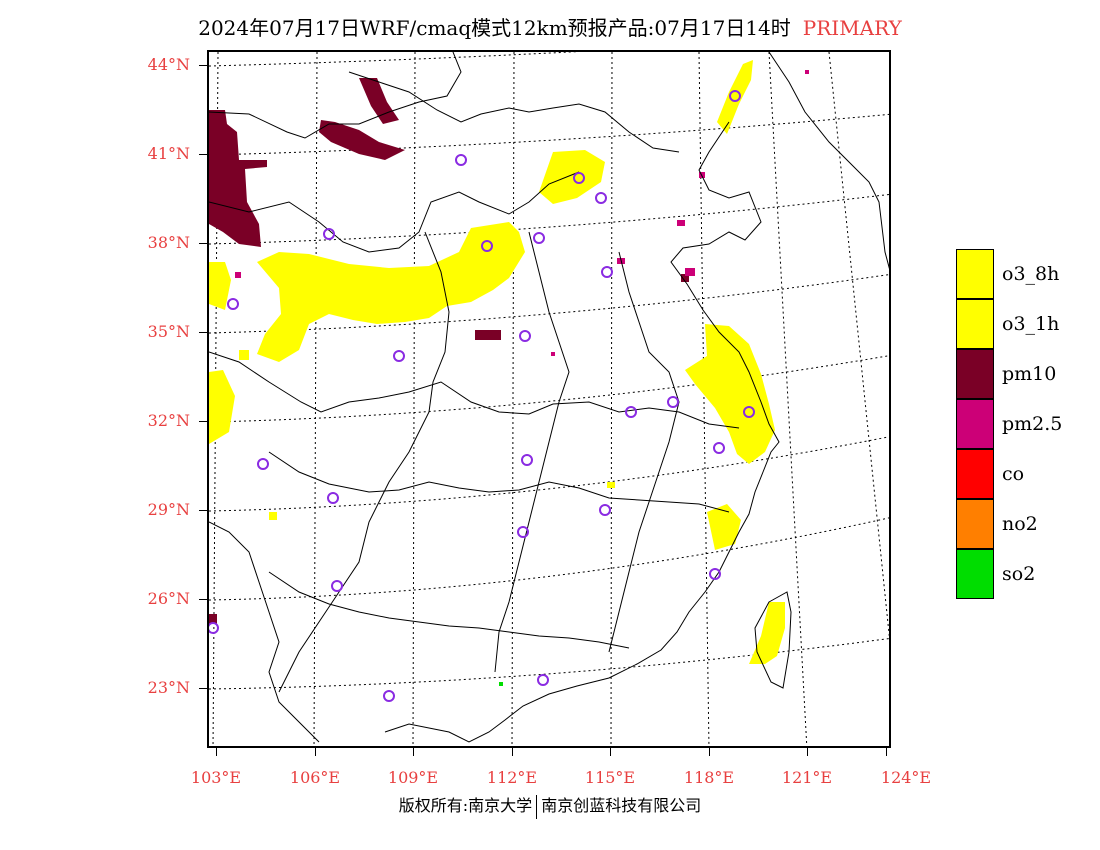 This screenshot has width=1100, height=850. I want to click on lat-label-41: 41°N, so click(168, 153).